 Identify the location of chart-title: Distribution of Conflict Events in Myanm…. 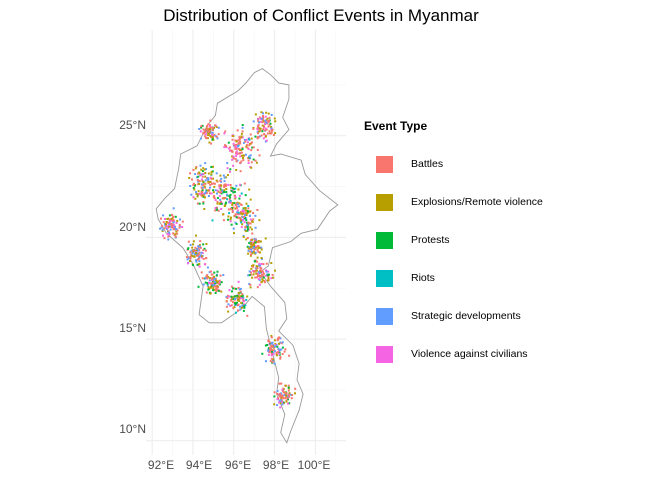
(321, 15).